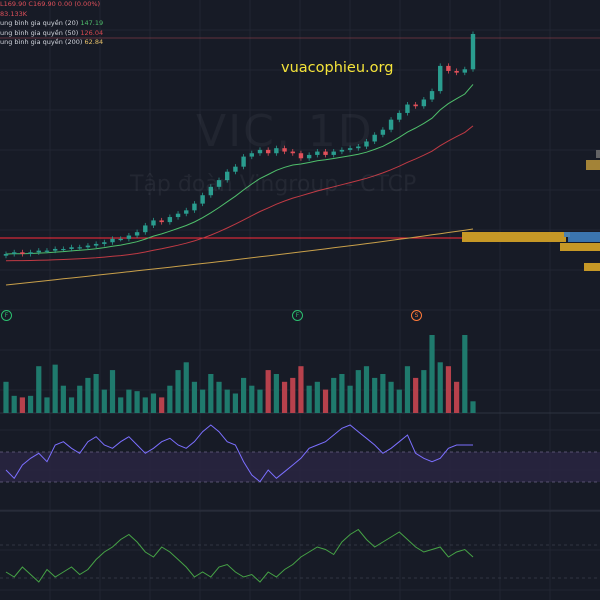 The height and width of the screenshot is (600, 600). Describe the element at coordinates (239, 257) in the screenshot. I see `ma200-line` at that location.